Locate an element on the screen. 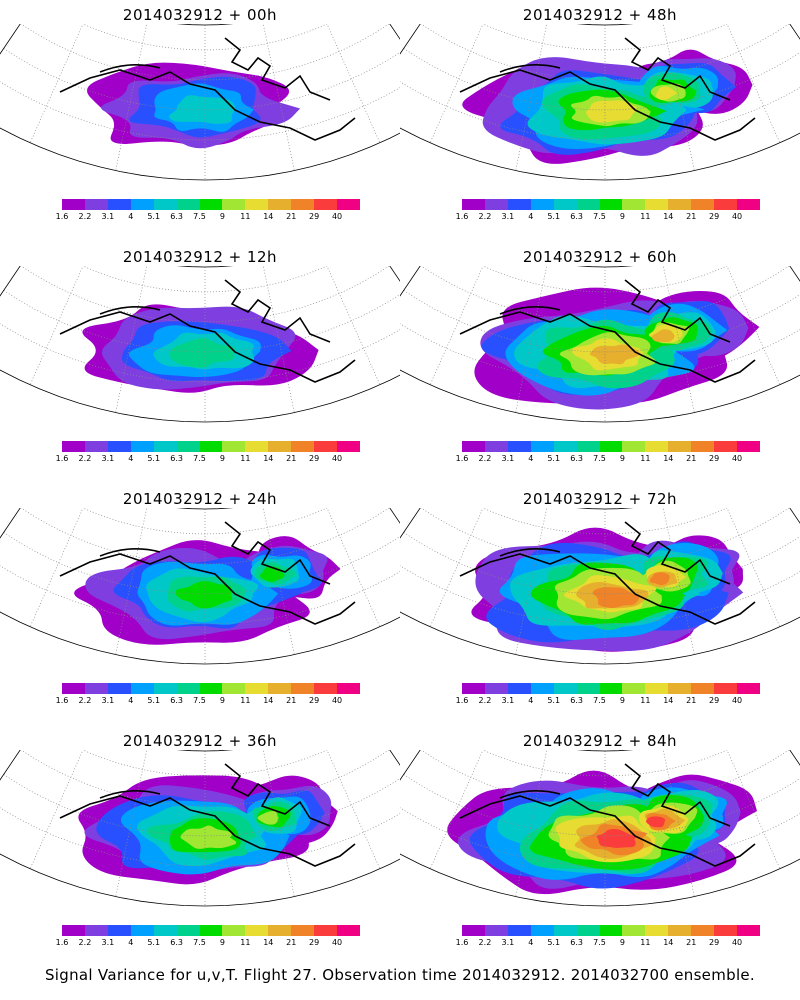  map-outline is located at coordinates (200, 344).